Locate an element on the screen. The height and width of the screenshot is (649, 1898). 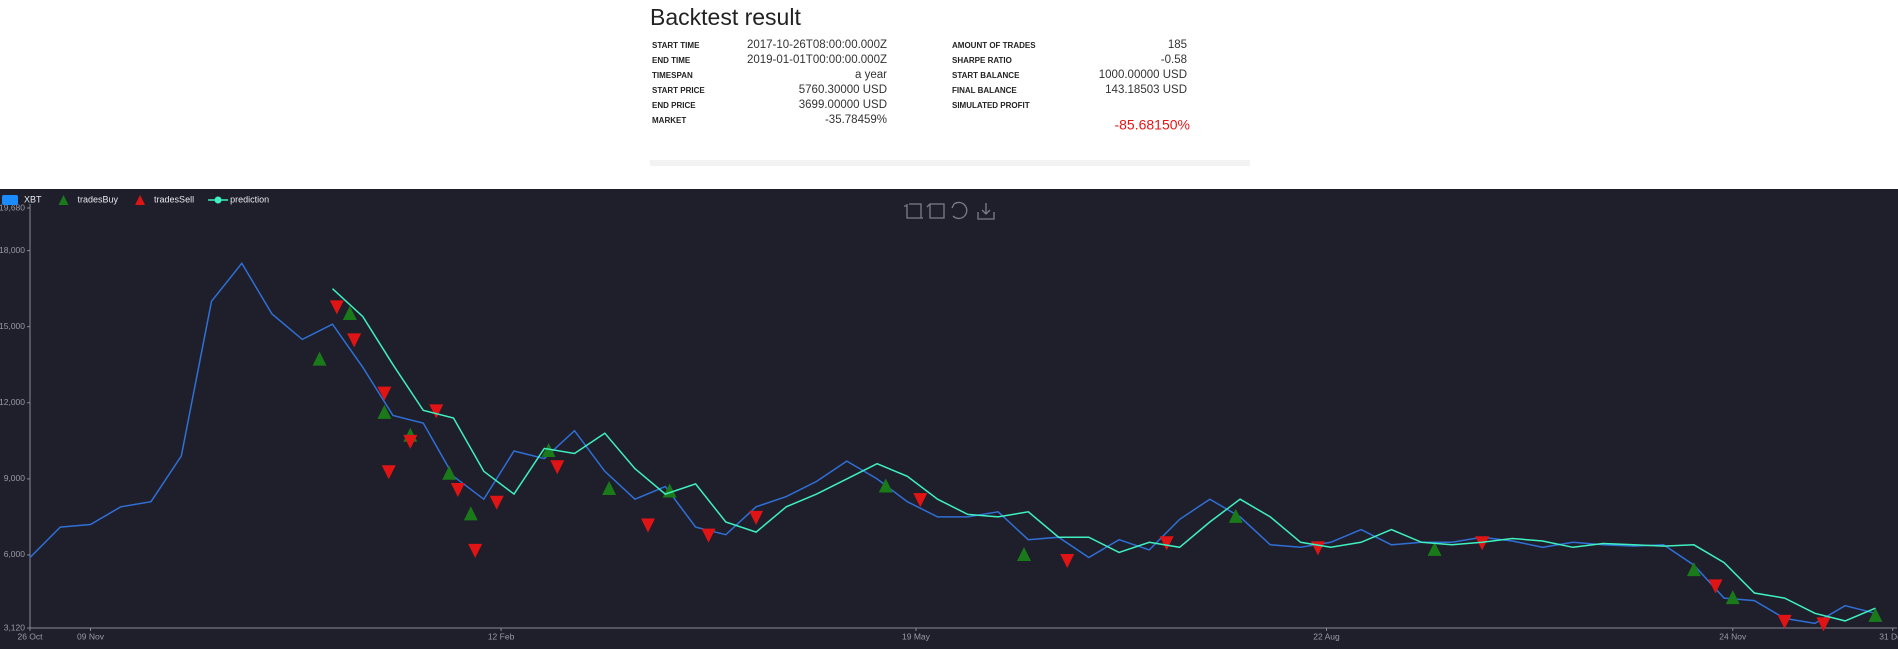
x-tick-label: 09 Nov is located at coordinates (91, 636).